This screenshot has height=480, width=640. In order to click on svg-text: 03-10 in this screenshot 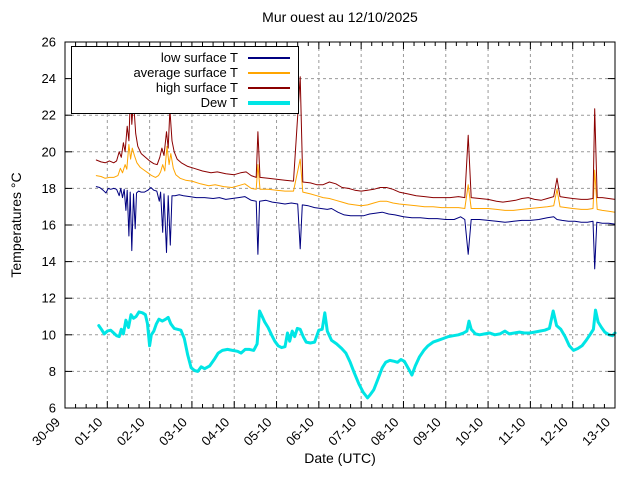, I will do `click(173, 432)`.